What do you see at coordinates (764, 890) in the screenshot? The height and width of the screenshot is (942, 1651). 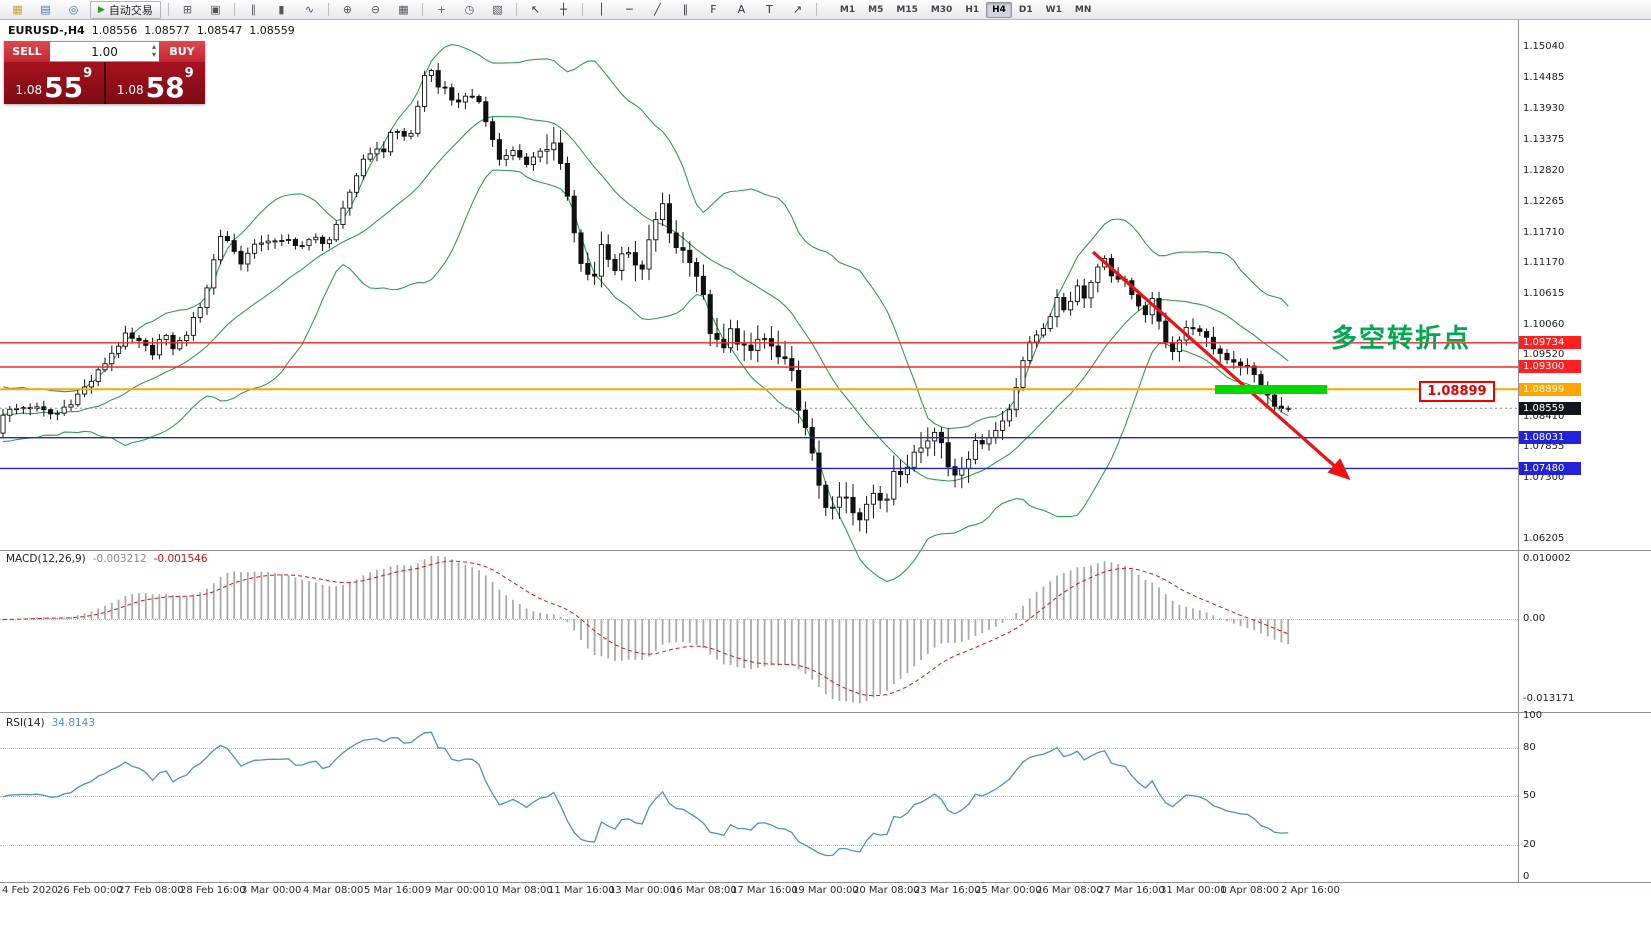 I see `time-axis-label: 17 Mar 16:00` at bounding box center [764, 890].